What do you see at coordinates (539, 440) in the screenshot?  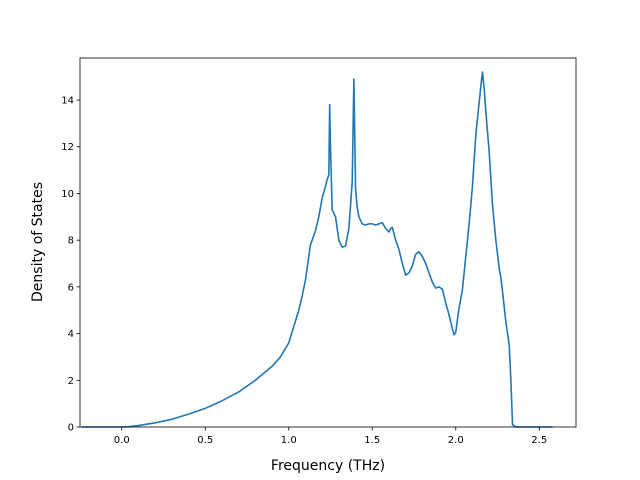 I see `x-tick-label: 2.5` at bounding box center [539, 440].